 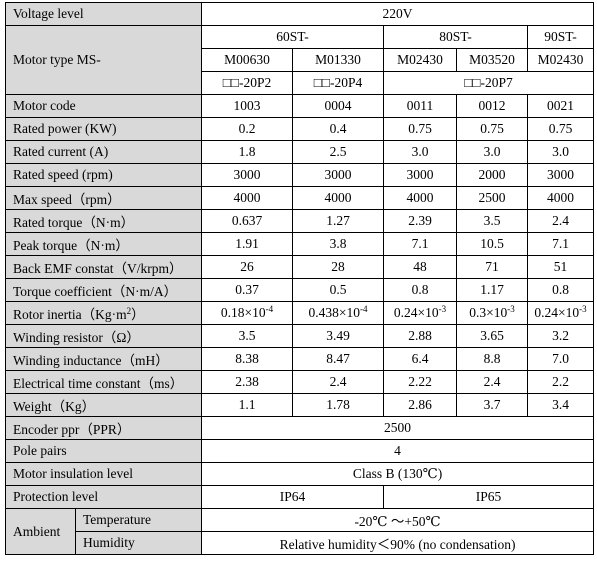 I want to click on spec-label: Rated current (A), so click(x=103, y=152).